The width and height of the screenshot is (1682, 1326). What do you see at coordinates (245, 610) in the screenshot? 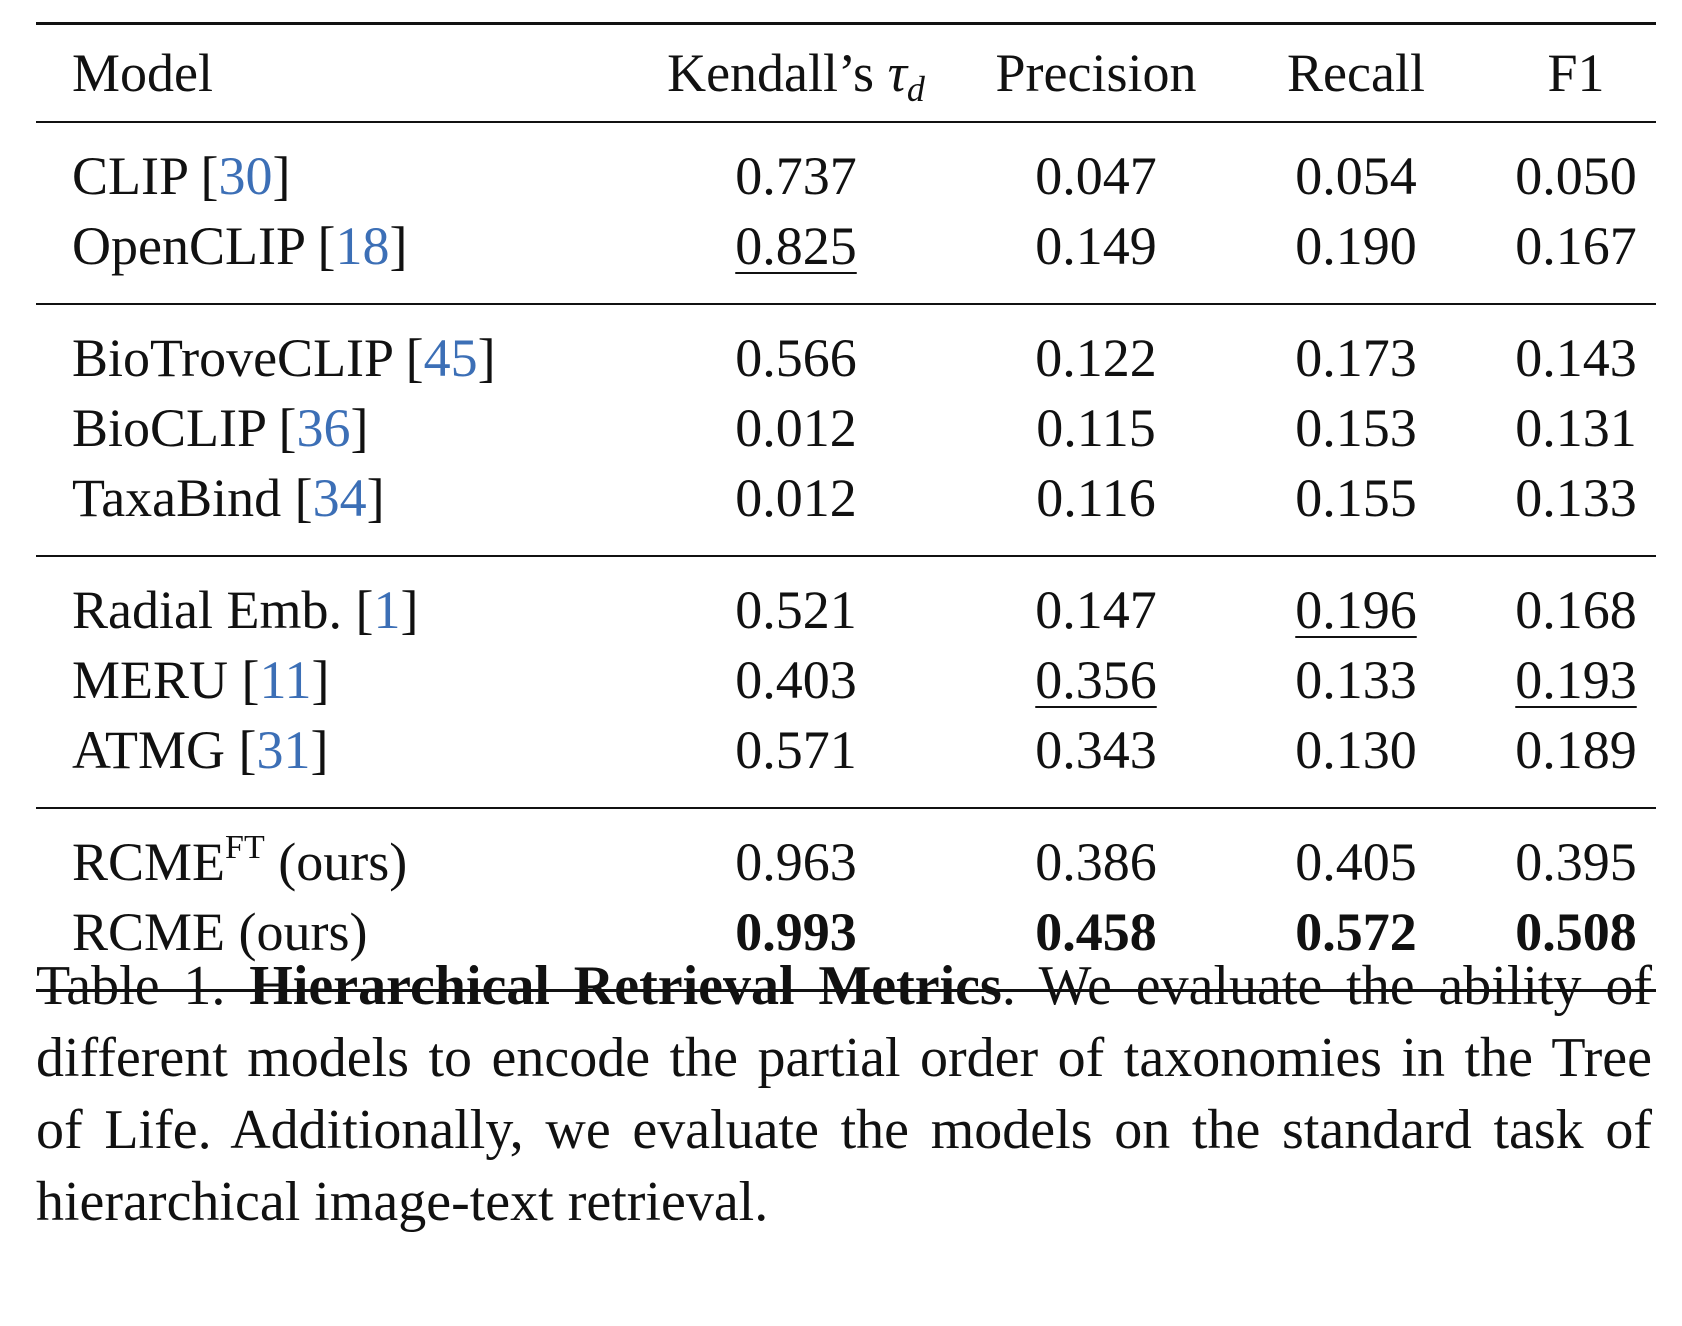
I see `model-name: Radial Emb. [1]` at bounding box center [245, 610].